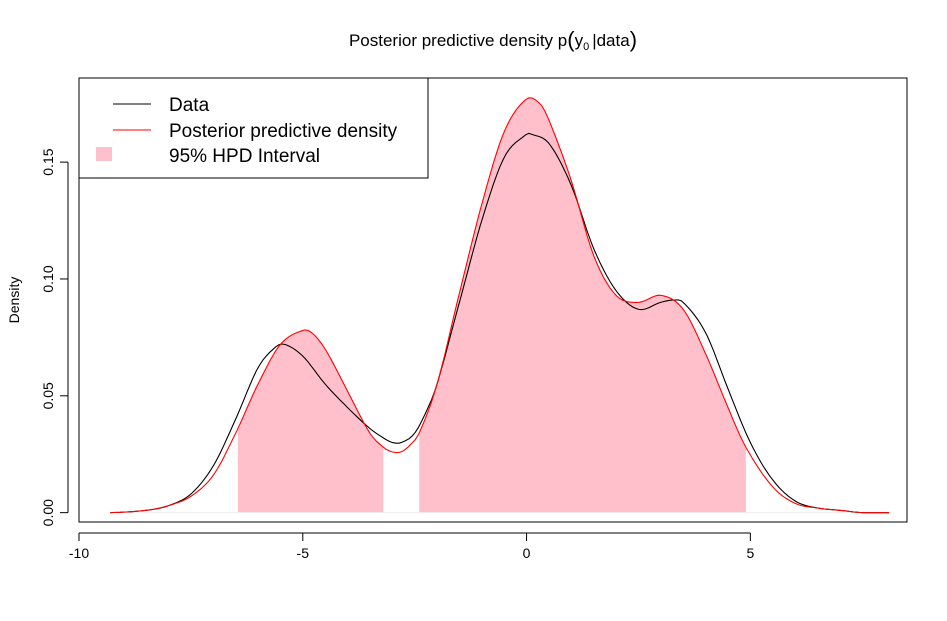  I want to click on legend-posterior-label: Posterior predictive density, so click(283, 131).